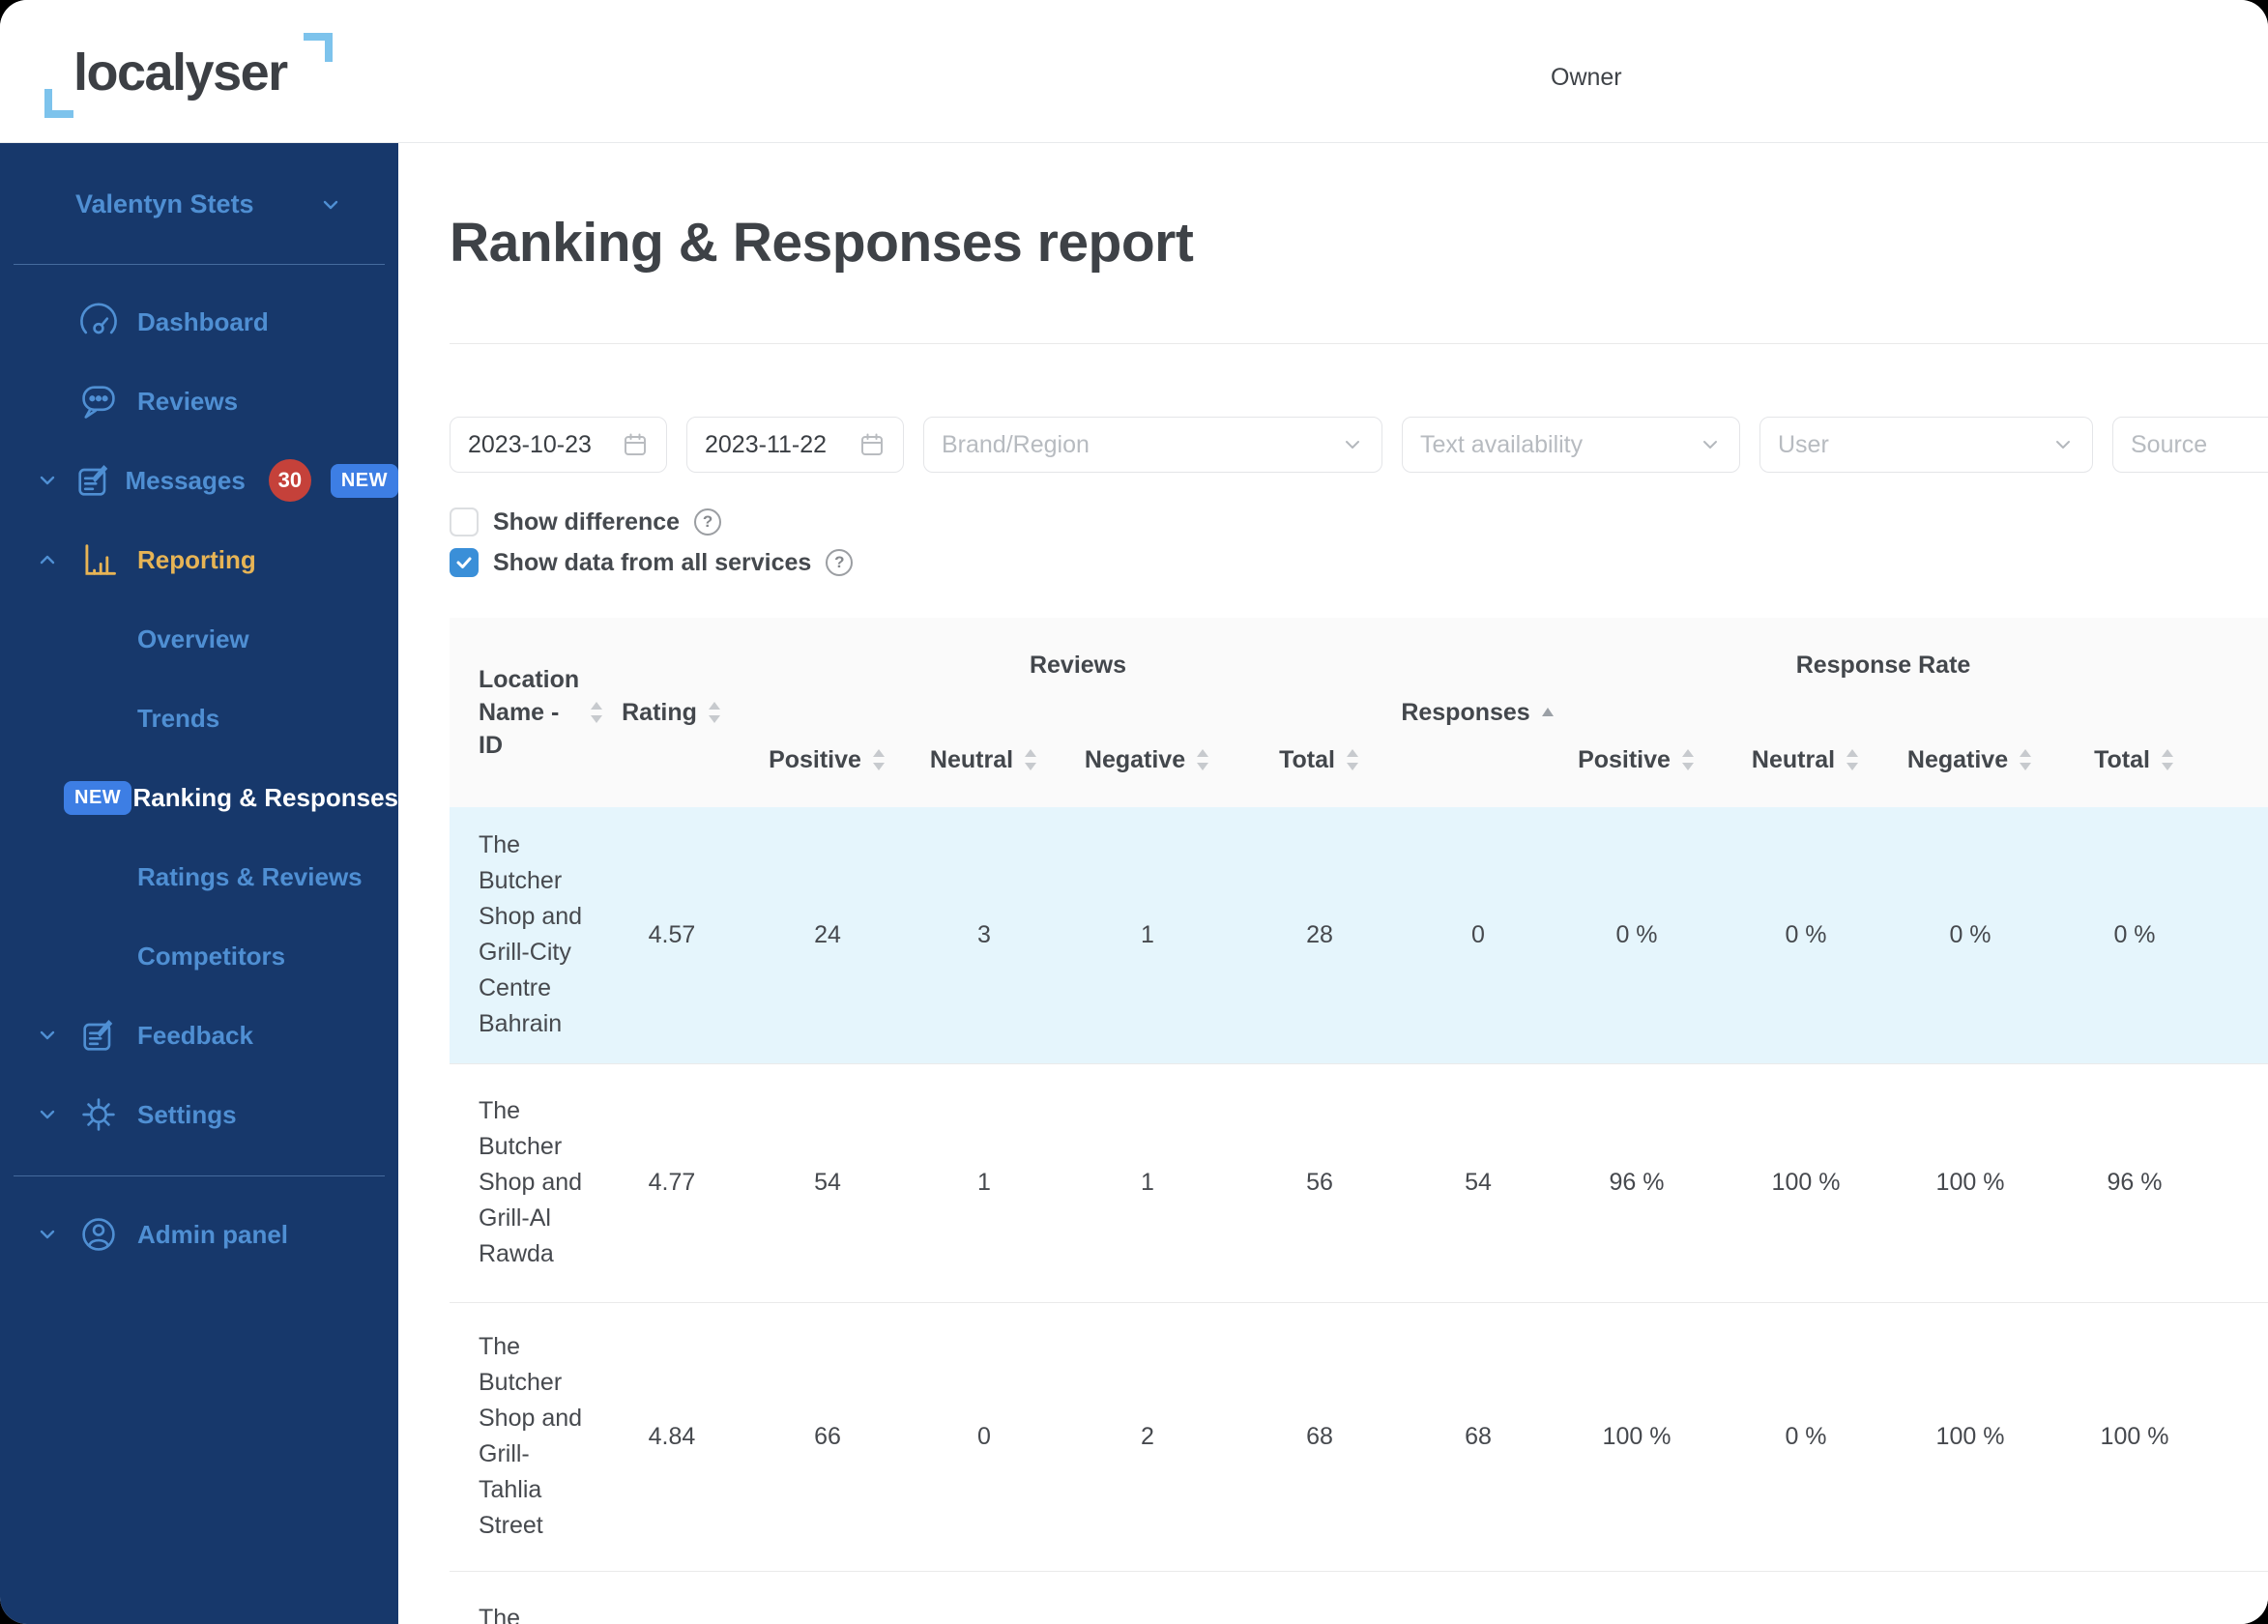 Image resolution: width=2268 pixels, height=1624 pixels. Describe the element at coordinates (872, 444) in the screenshot. I see `calendar-icon` at that location.